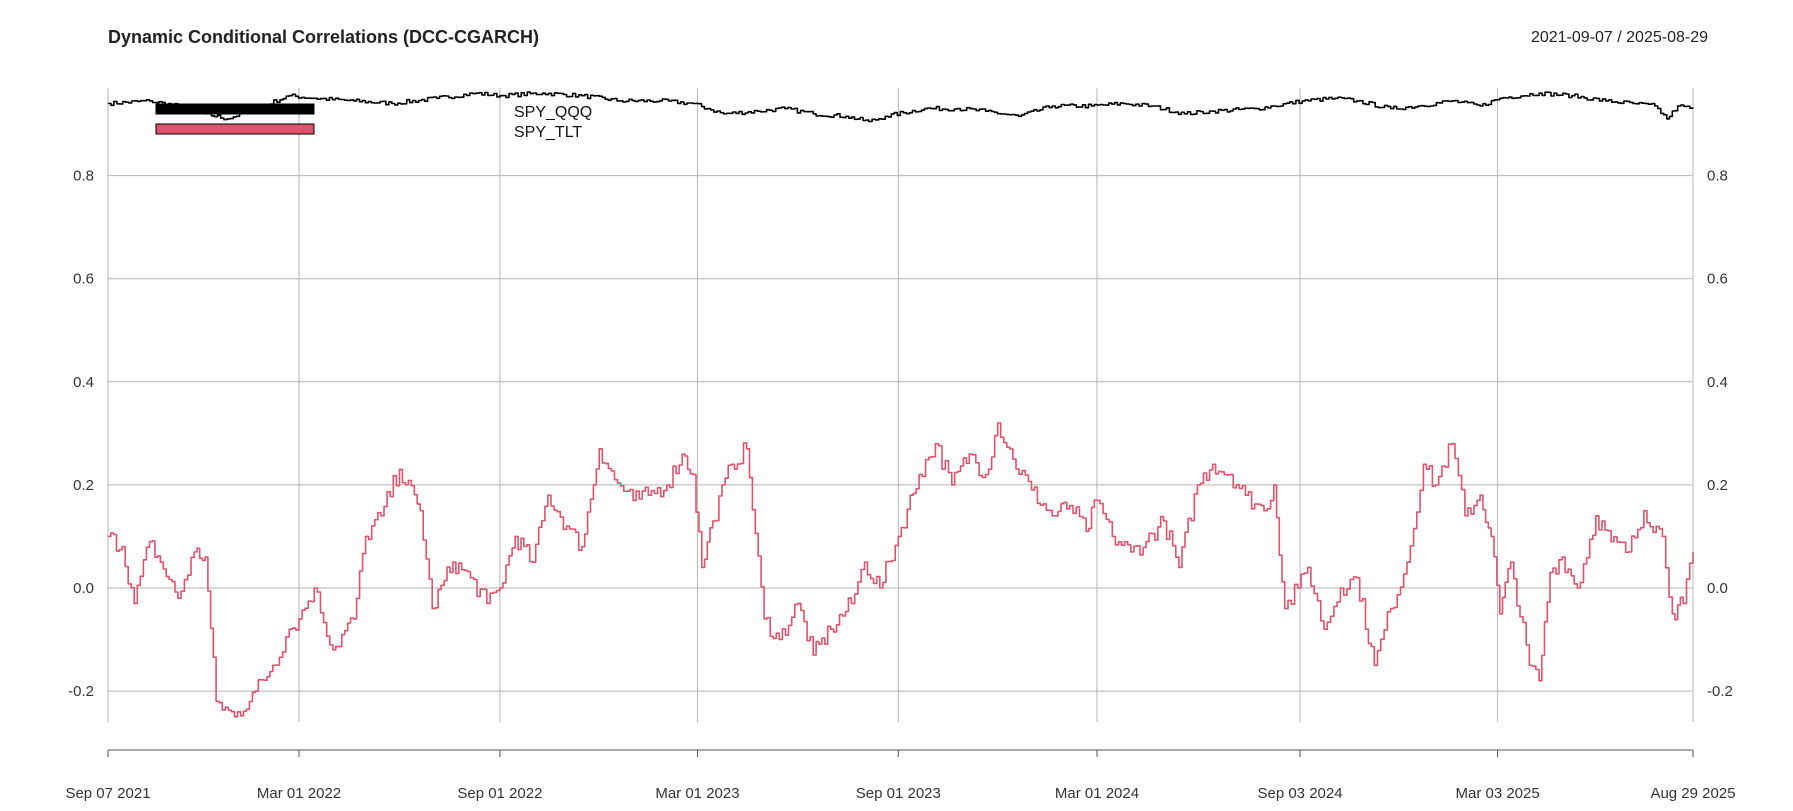 The width and height of the screenshot is (1793, 811). I want to click on y-tick-label-left: 0.2, so click(83, 485).